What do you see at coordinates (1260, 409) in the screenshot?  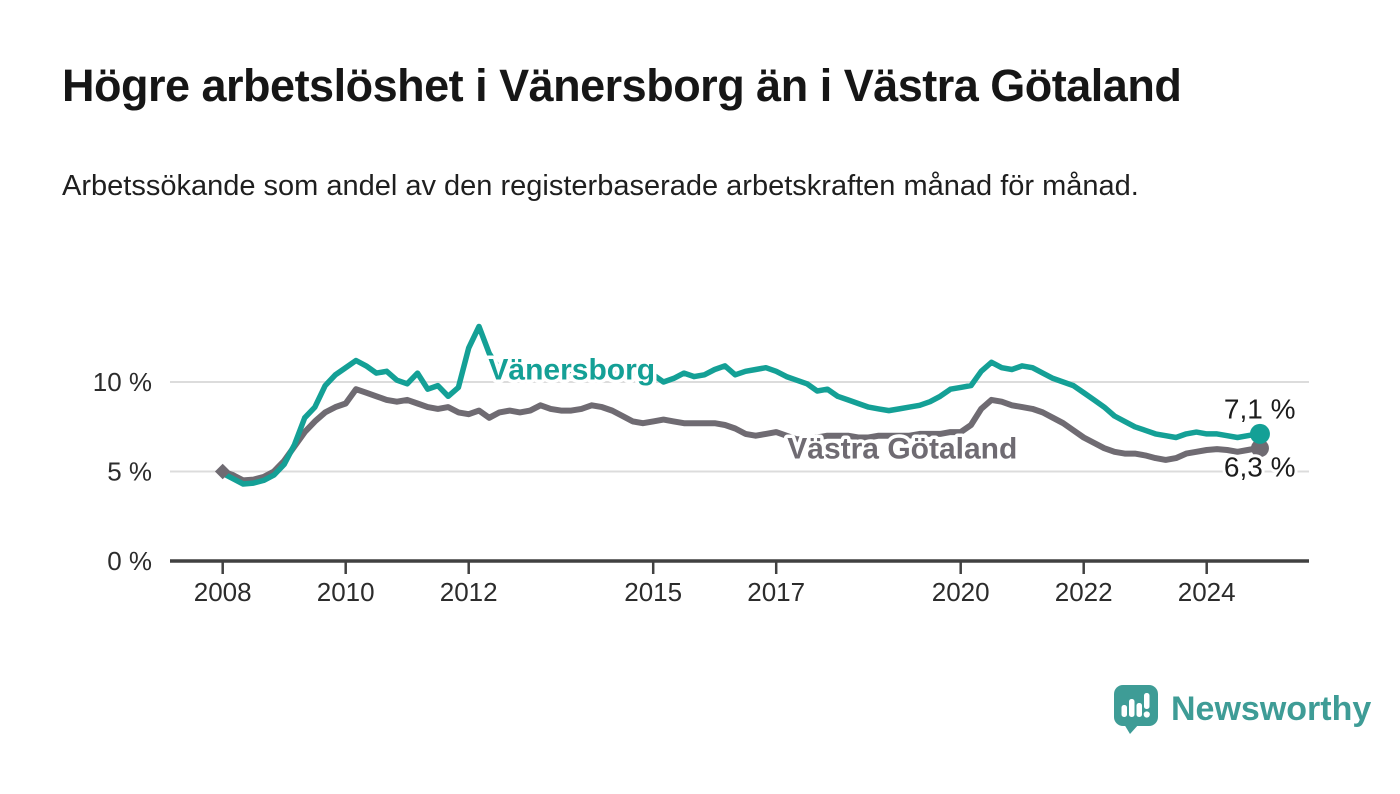 I see `end-value-label: 7,1 %` at bounding box center [1260, 409].